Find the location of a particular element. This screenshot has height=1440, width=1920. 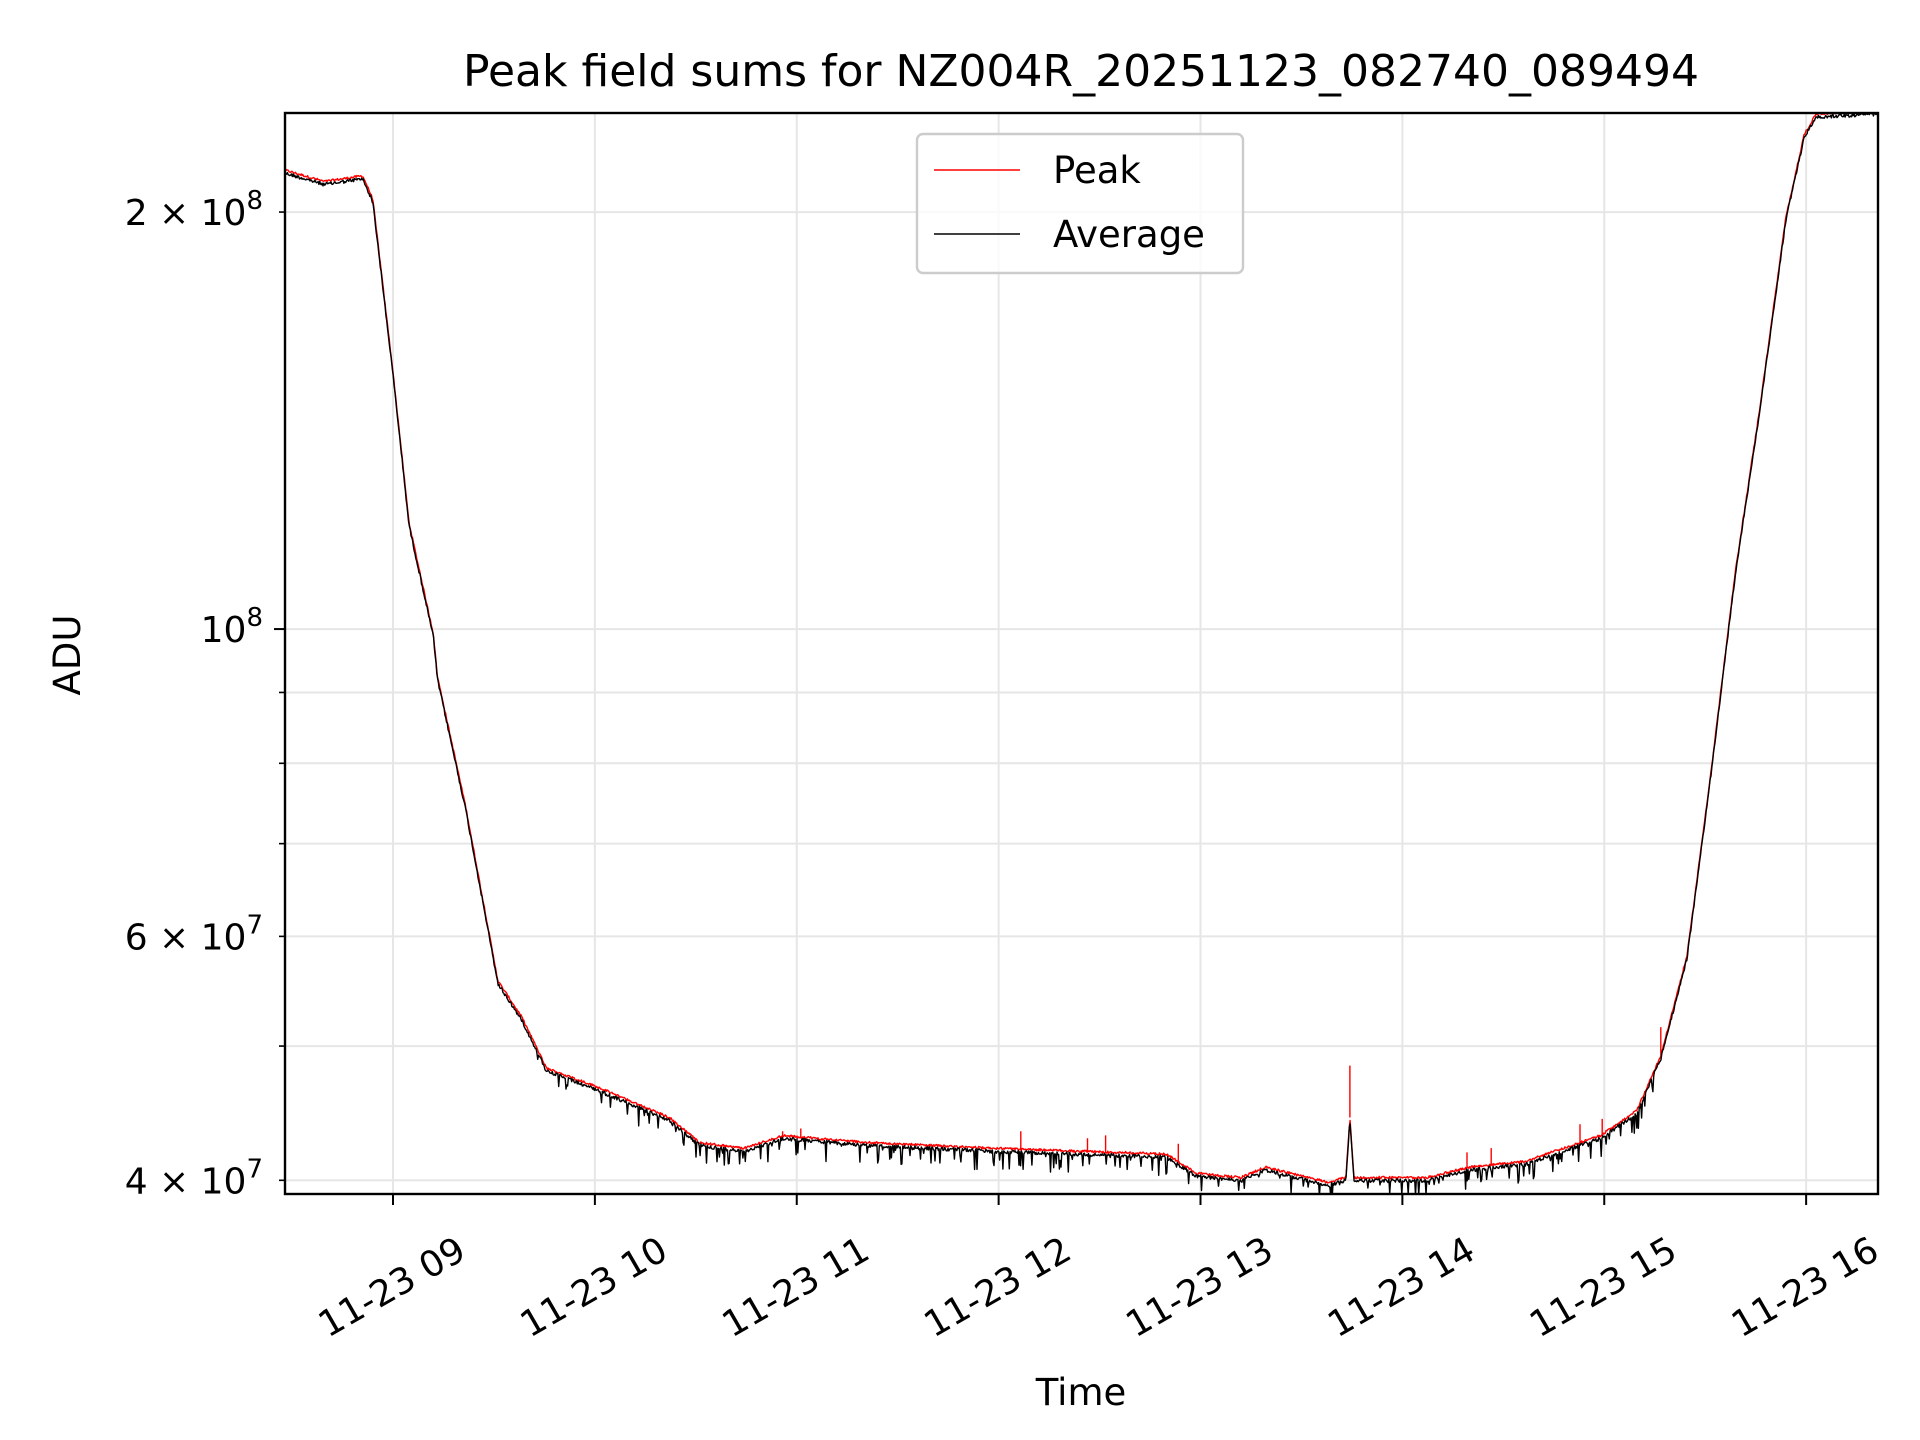

y-tick-label: 2 × 108 is located at coordinates (194, 210).